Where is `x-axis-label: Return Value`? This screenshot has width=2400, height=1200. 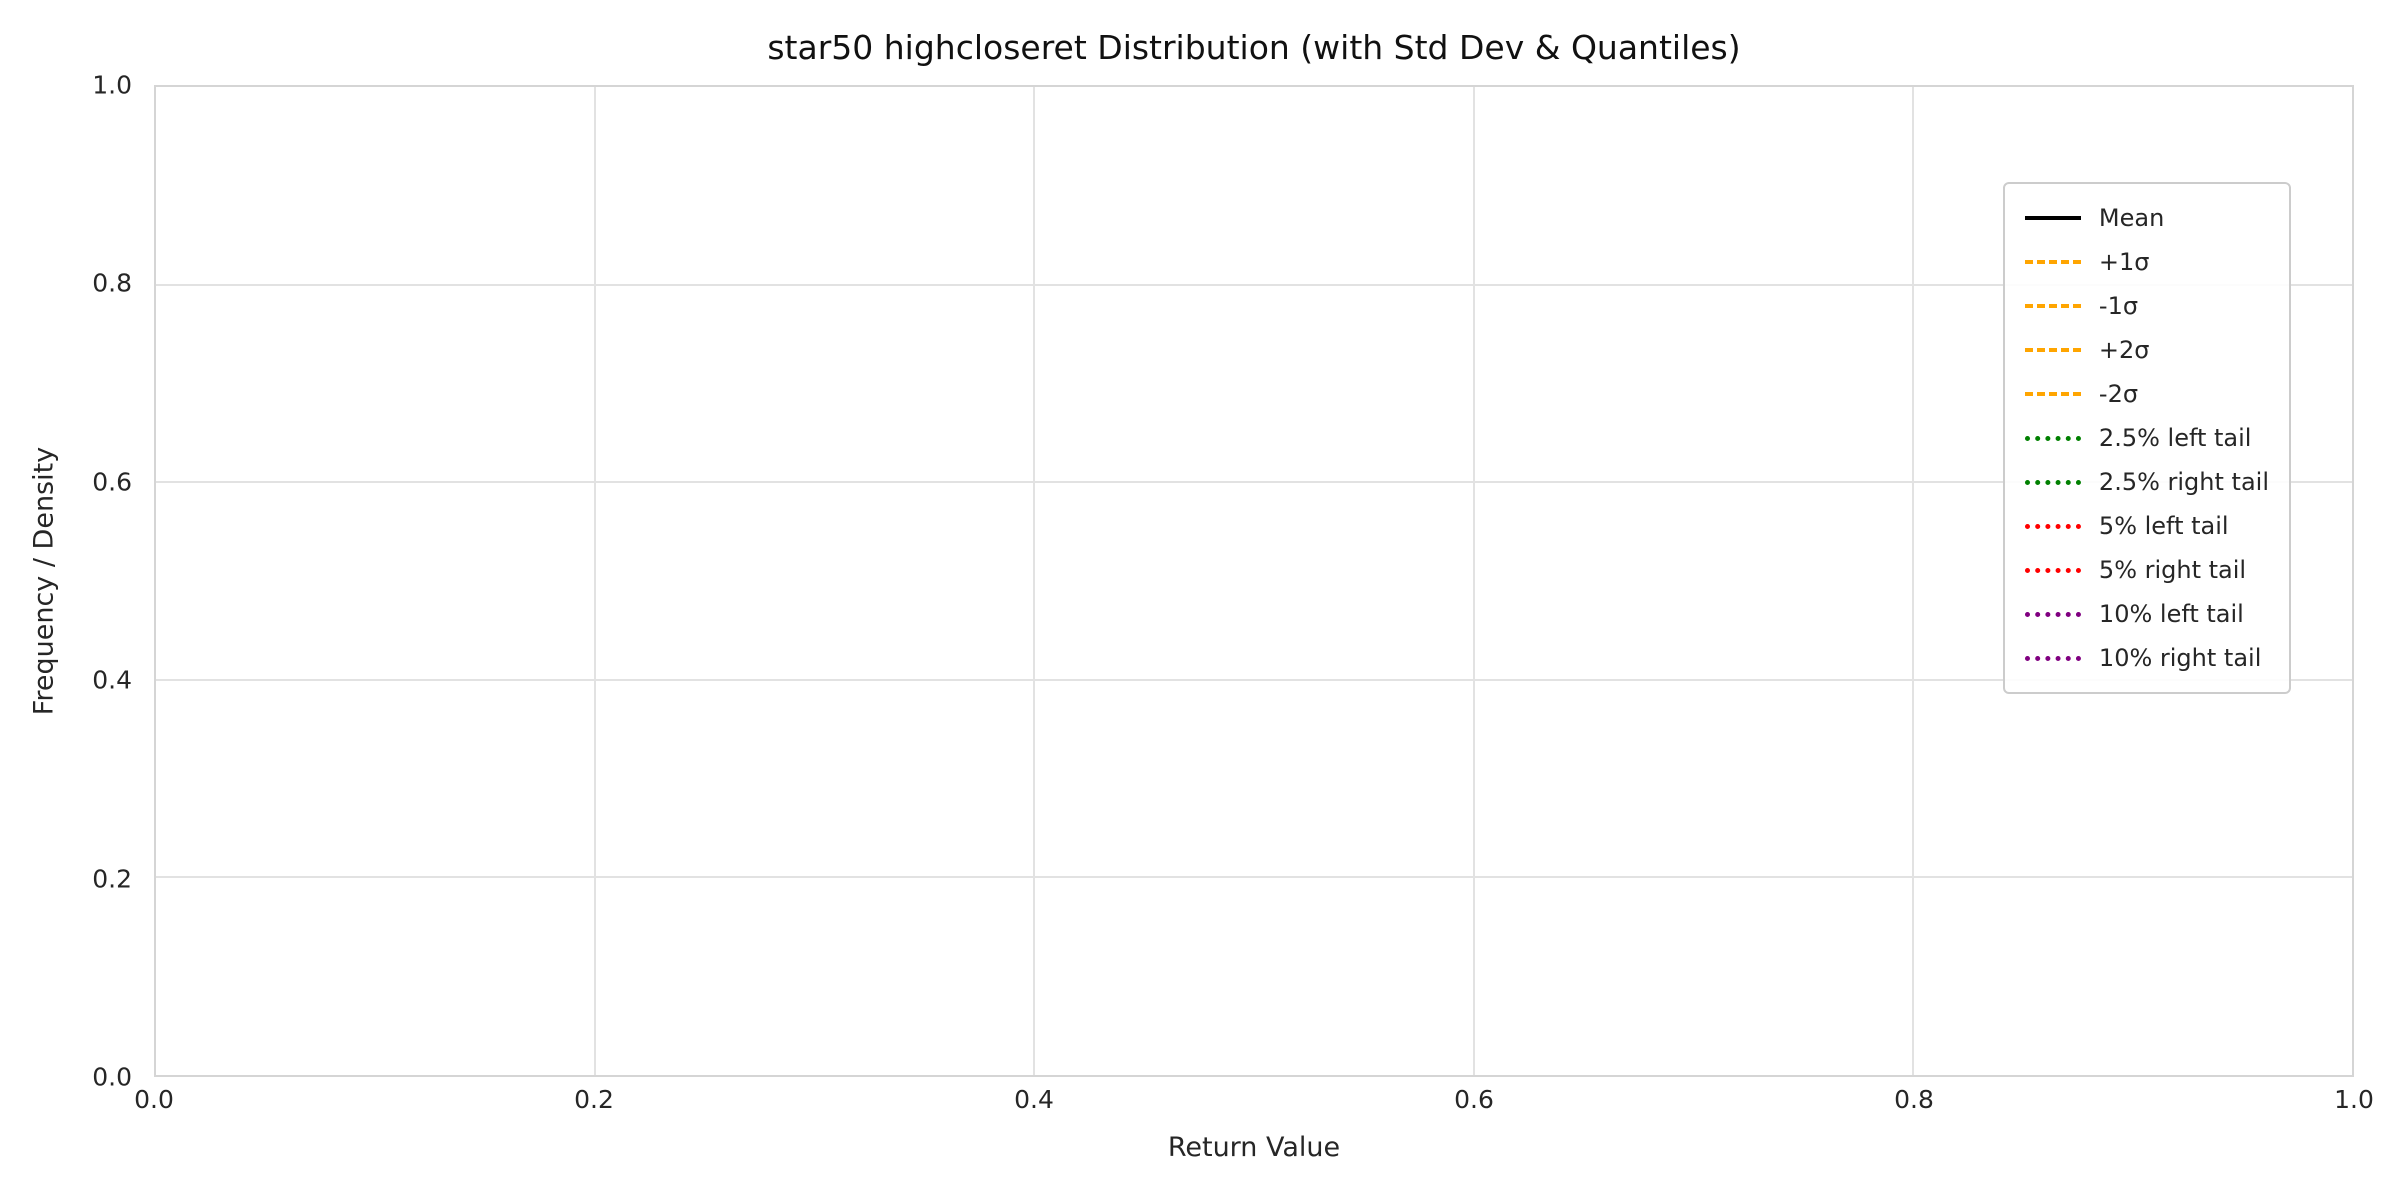 x-axis-label: Return Value is located at coordinates (1254, 1147).